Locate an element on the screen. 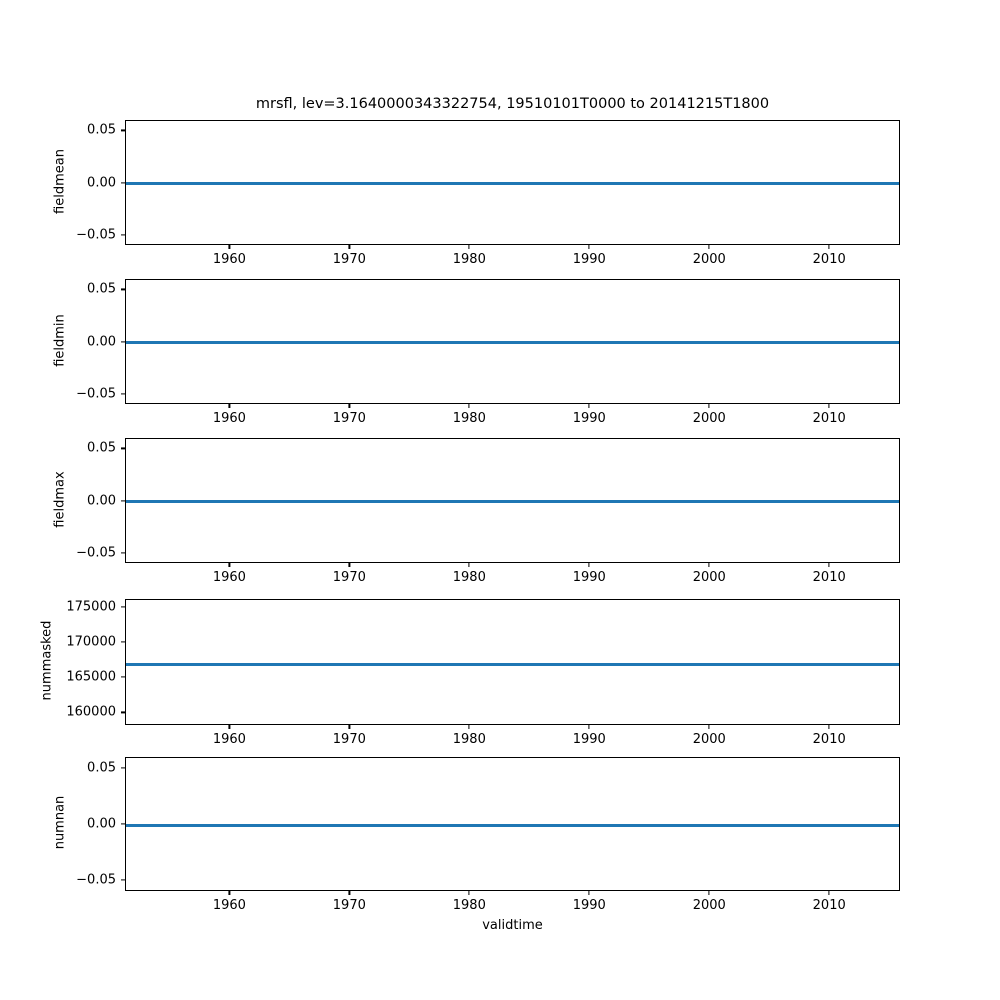 The height and width of the screenshot is (1000, 1000). data-line-nummasked is located at coordinates (512, 664).